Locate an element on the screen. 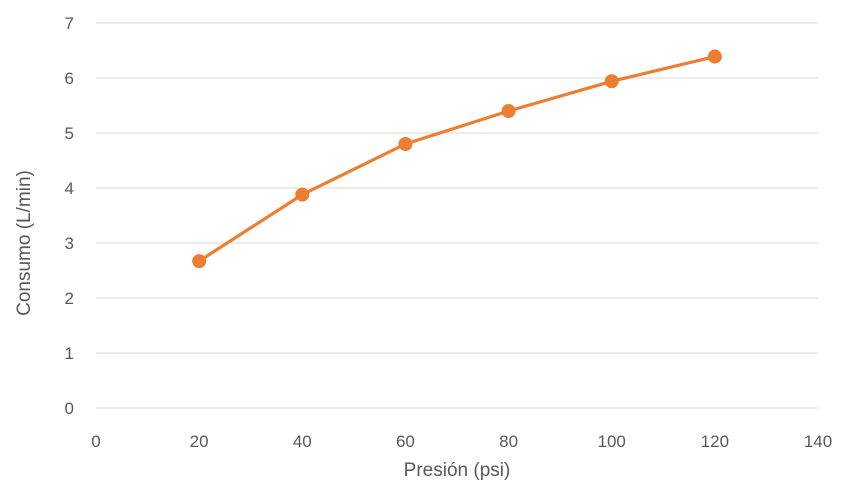 The image size is (850, 490). x-tick-label: 140 is located at coordinates (818, 441).